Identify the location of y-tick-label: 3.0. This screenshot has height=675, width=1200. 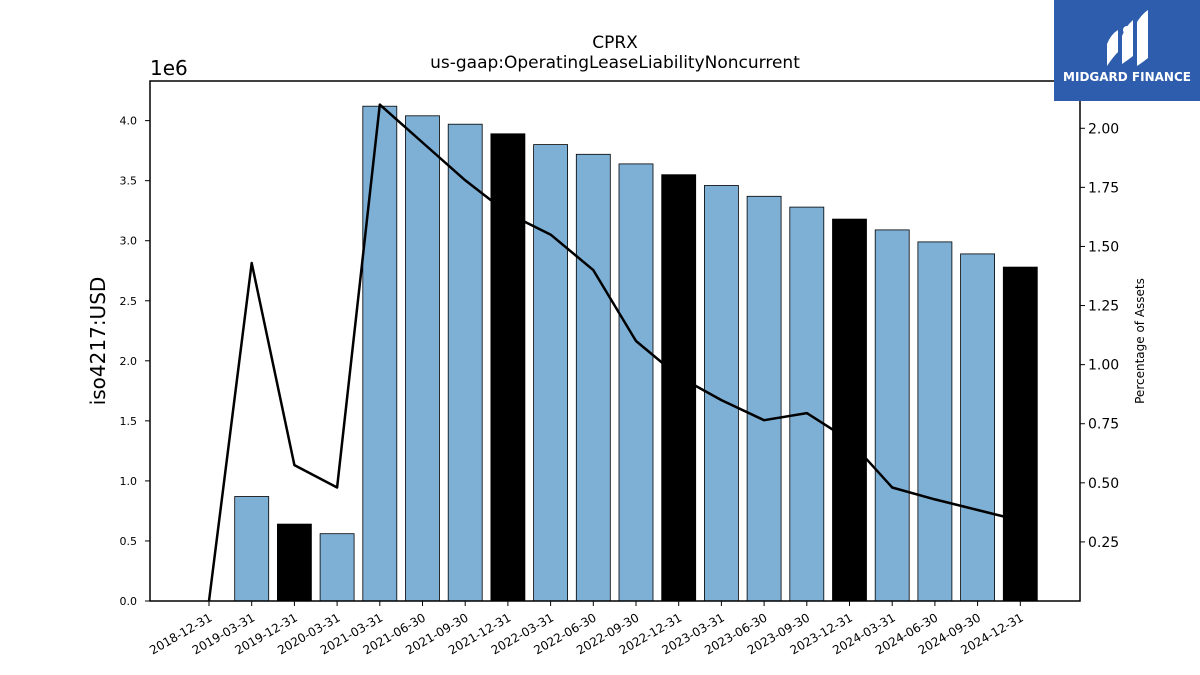
(129, 241).